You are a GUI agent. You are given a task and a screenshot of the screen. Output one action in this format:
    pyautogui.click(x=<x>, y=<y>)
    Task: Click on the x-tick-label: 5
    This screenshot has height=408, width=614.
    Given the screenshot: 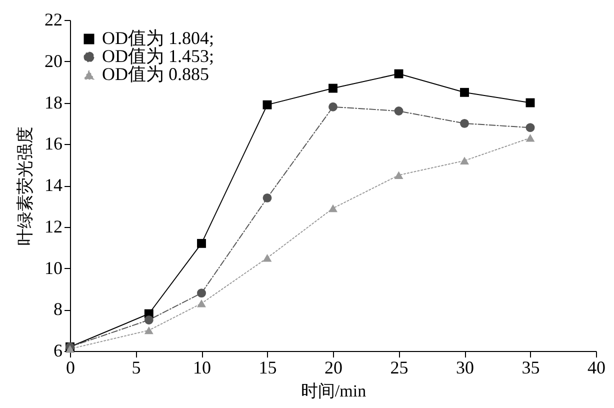 What is the action you would take?
    pyautogui.click(x=136, y=368)
    